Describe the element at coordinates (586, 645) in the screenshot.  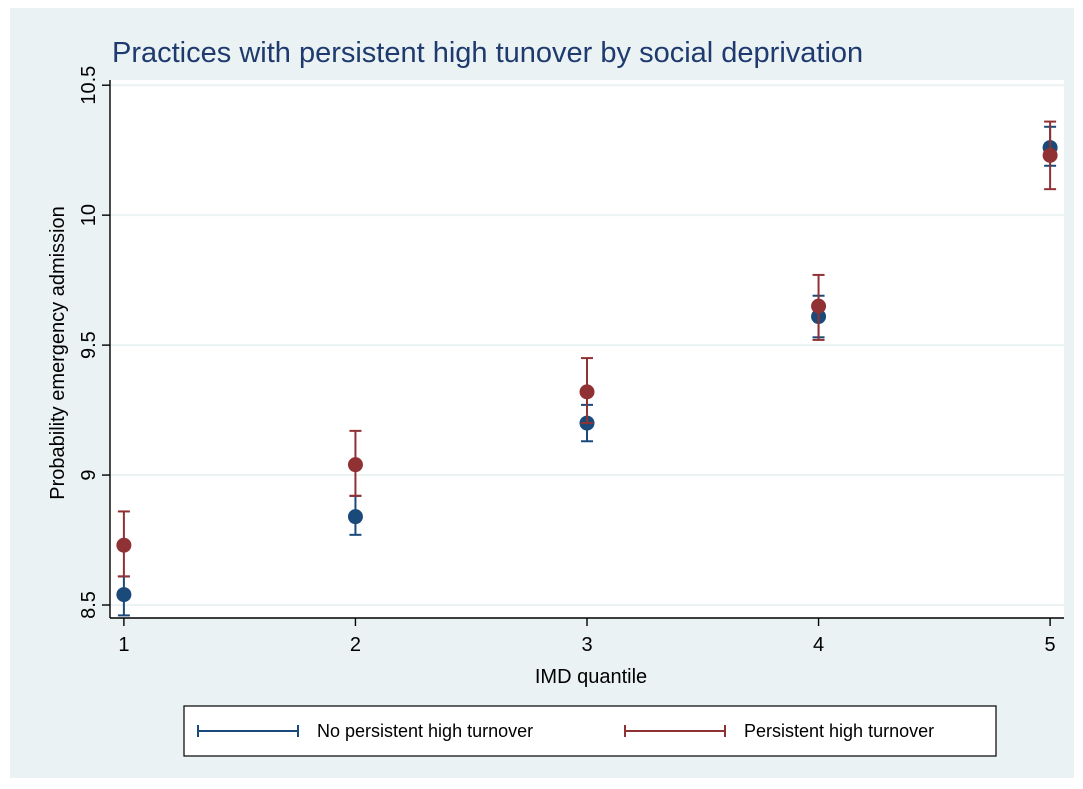
I see `x-tick-label: 3` at that location.